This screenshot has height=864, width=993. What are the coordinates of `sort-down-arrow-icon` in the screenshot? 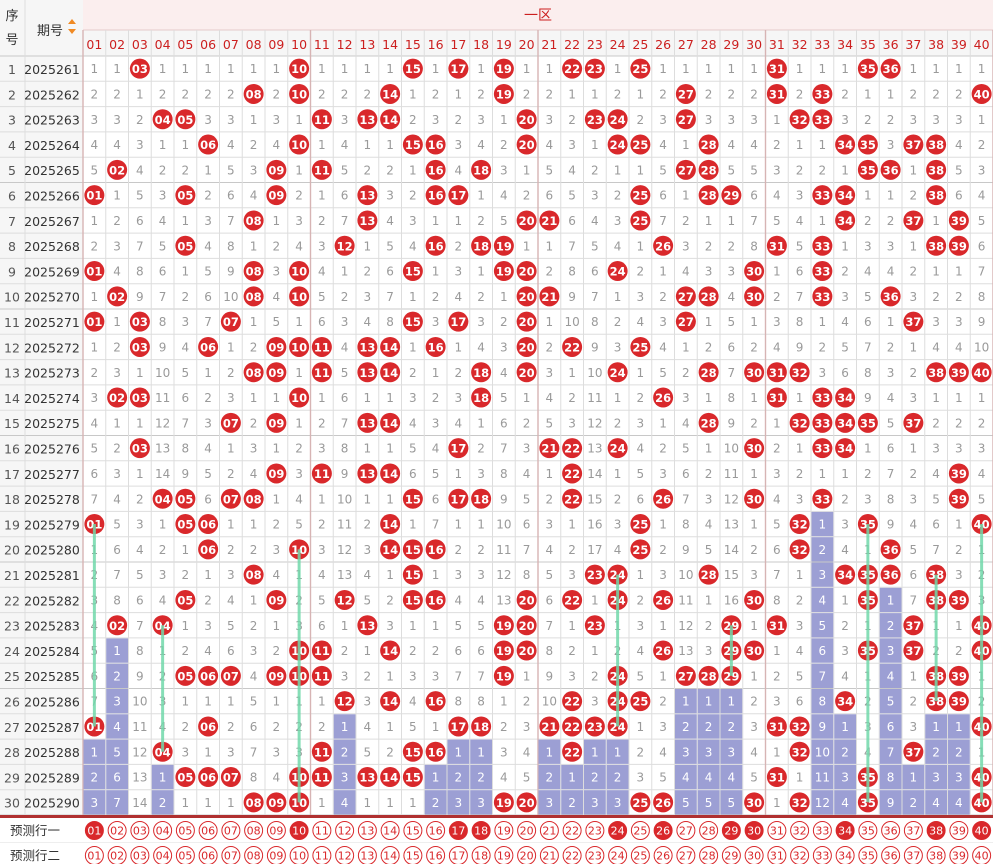 It's located at (72, 31).